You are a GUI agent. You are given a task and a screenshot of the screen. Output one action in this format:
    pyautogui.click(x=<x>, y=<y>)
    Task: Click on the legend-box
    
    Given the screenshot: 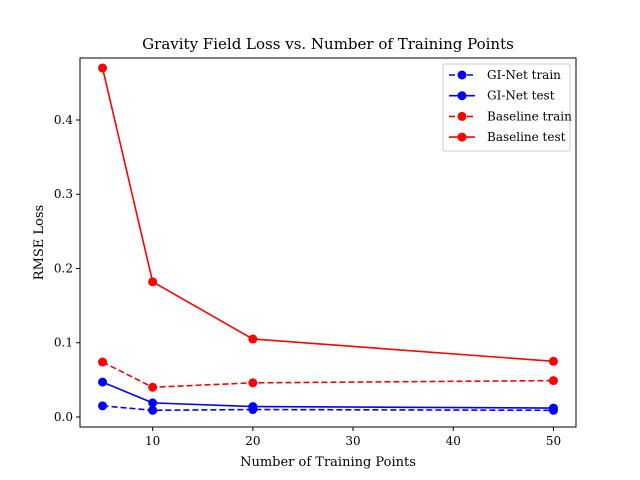 What is the action you would take?
    pyautogui.click(x=506, y=107)
    